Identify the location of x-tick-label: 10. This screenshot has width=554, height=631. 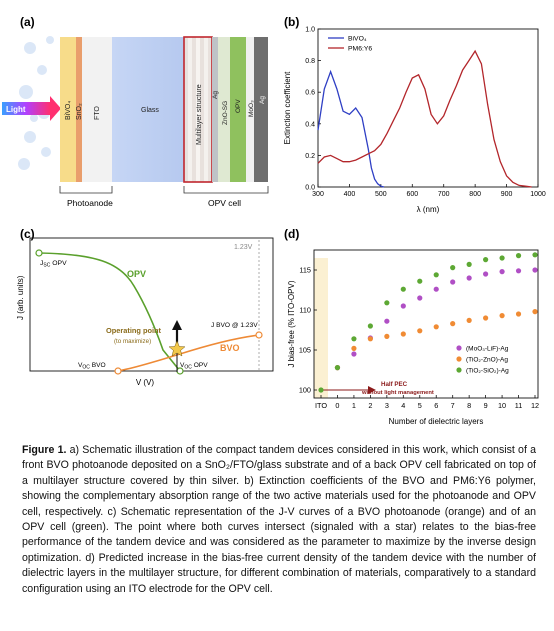
(502, 405).